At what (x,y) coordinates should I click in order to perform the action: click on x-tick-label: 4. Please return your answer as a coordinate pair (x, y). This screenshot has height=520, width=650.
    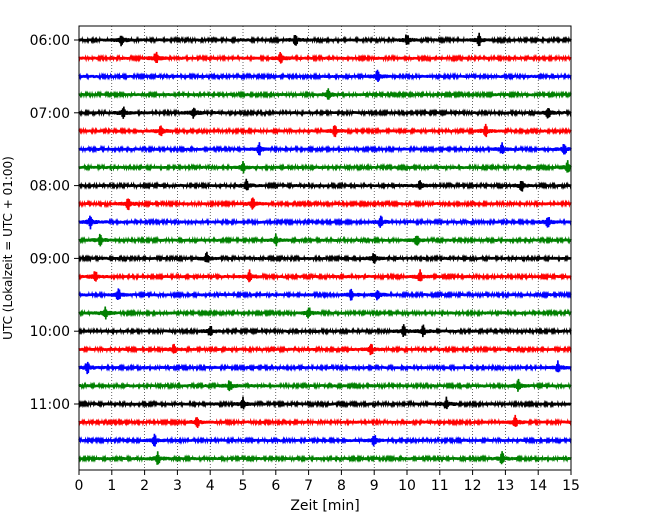
    Looking at the image, I should click on (210, 486).